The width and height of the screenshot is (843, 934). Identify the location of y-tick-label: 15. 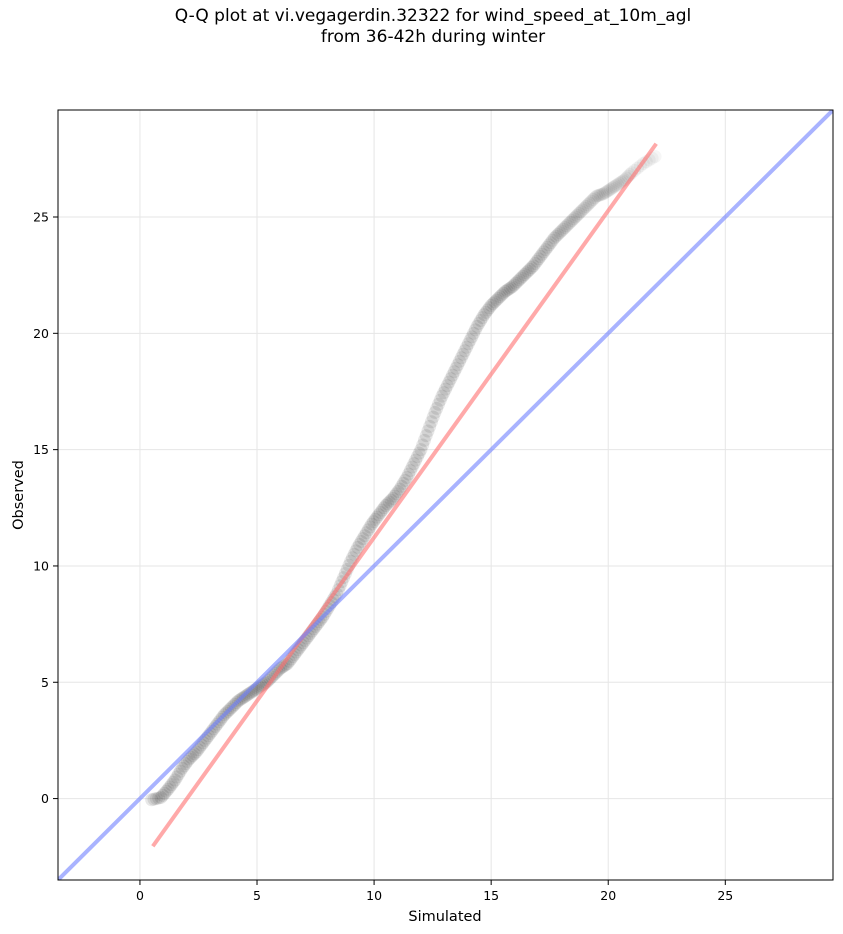
(41, 449).